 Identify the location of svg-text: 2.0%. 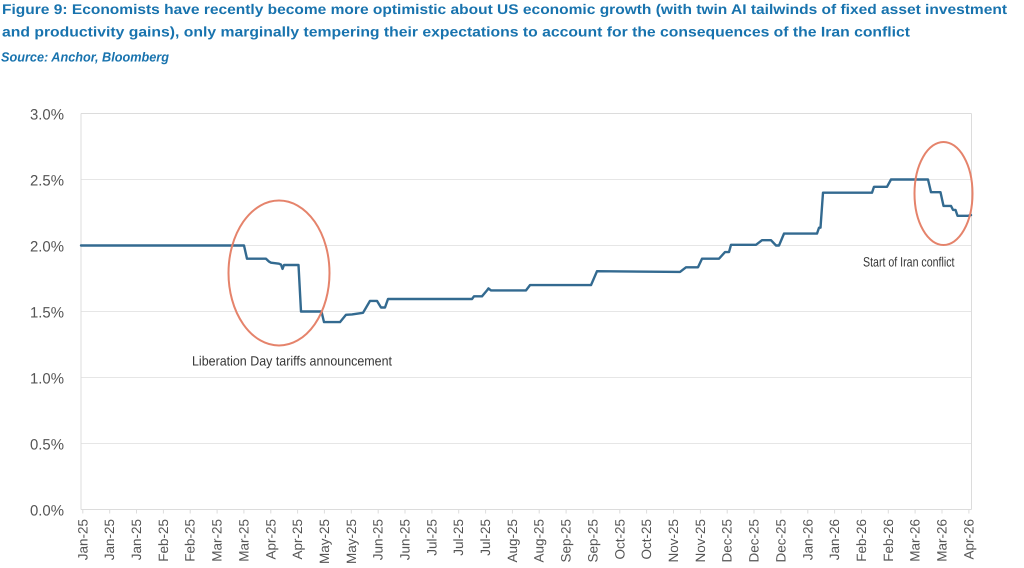
(47, 247).